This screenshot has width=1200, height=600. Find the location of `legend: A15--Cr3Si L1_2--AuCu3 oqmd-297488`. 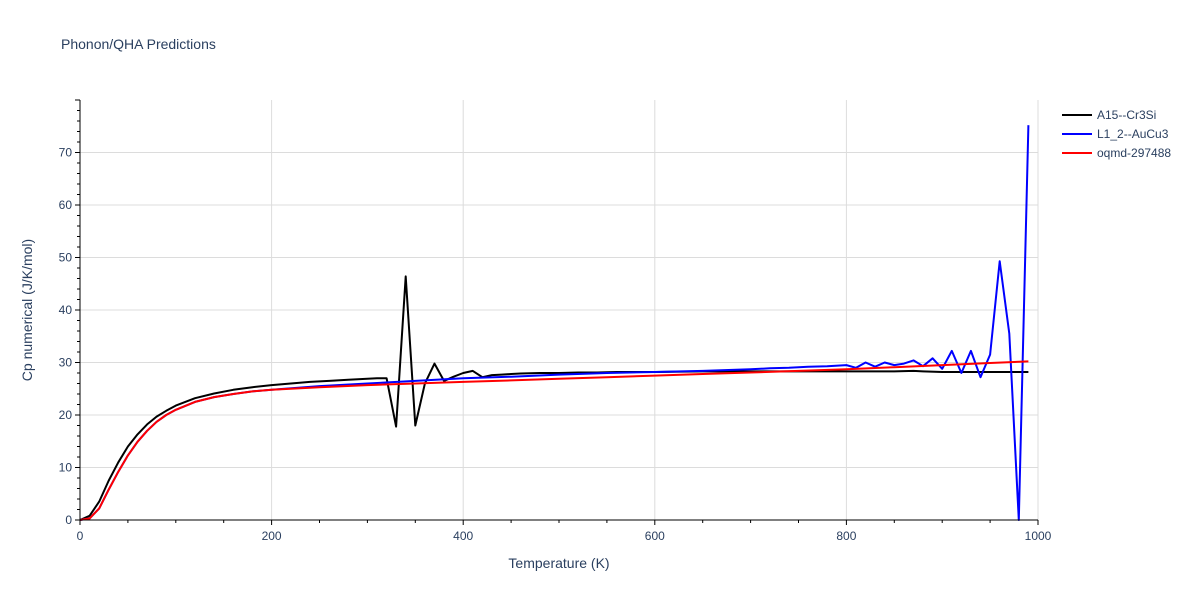

legend: A15--Cr3Si L1_2--AuCu3 oqmd-297488 is located at coordinates (1116, 134).